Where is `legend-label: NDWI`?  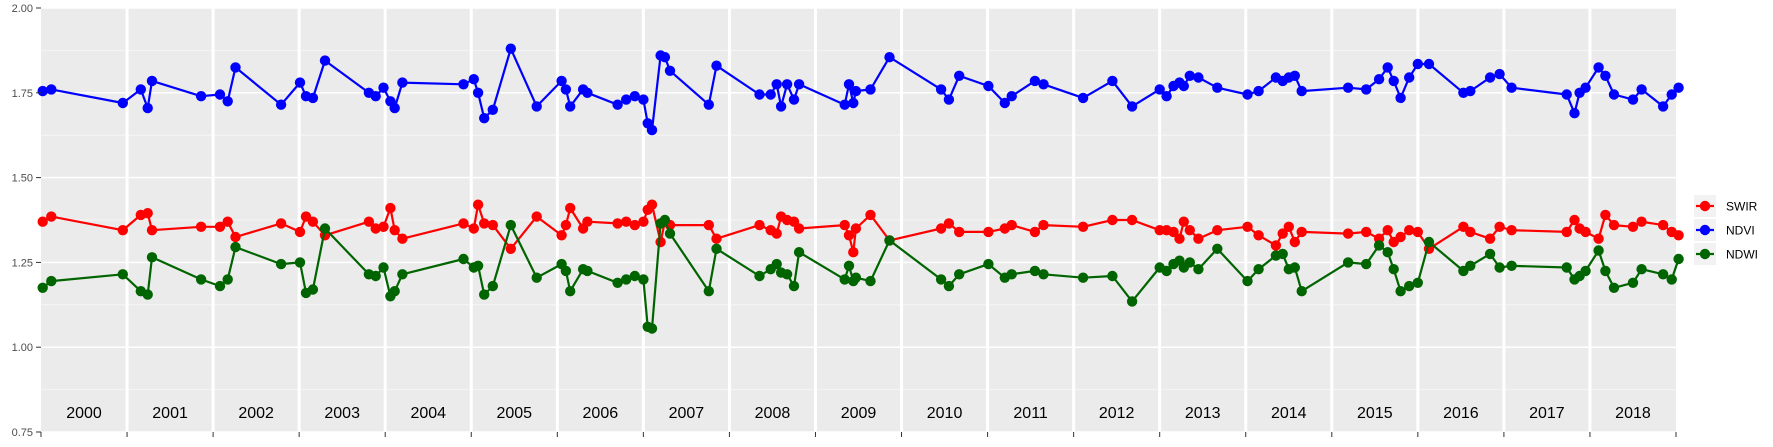 legend-label: NDWI is located at coordinates (1742, 255).